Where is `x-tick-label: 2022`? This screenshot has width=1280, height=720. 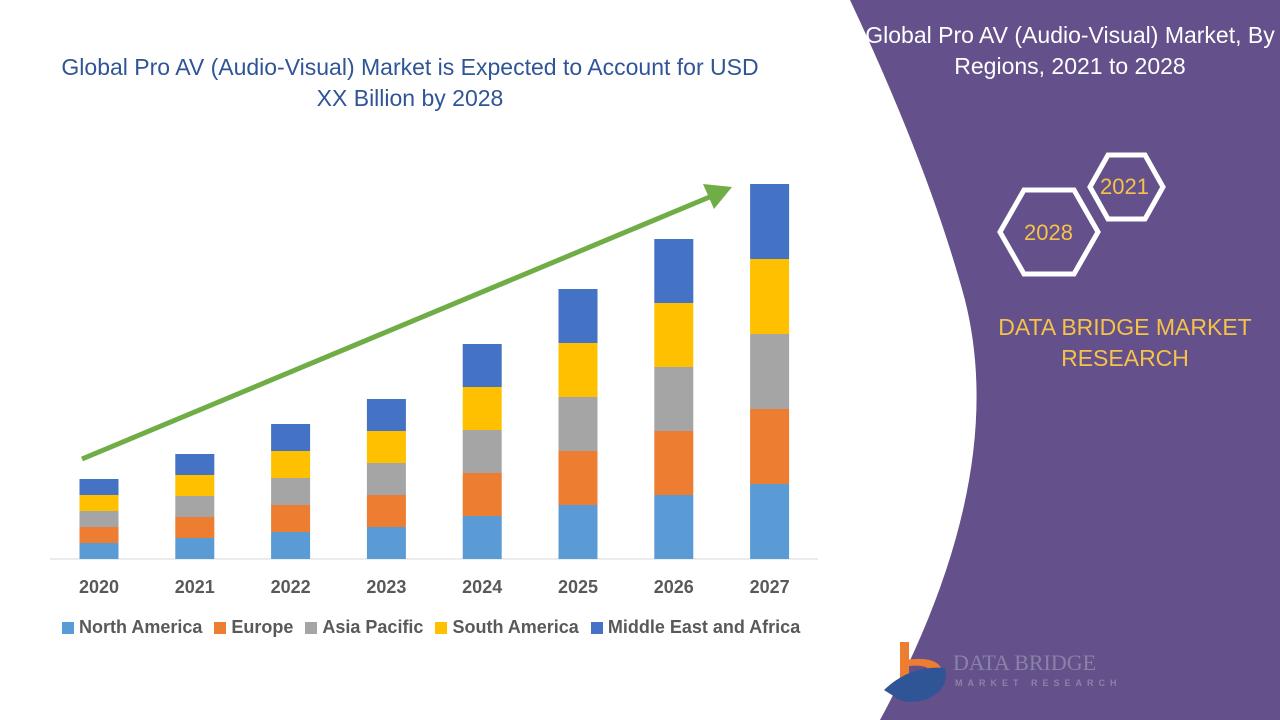
x-tick-label: 2022 is located at coordinates (291, 587).